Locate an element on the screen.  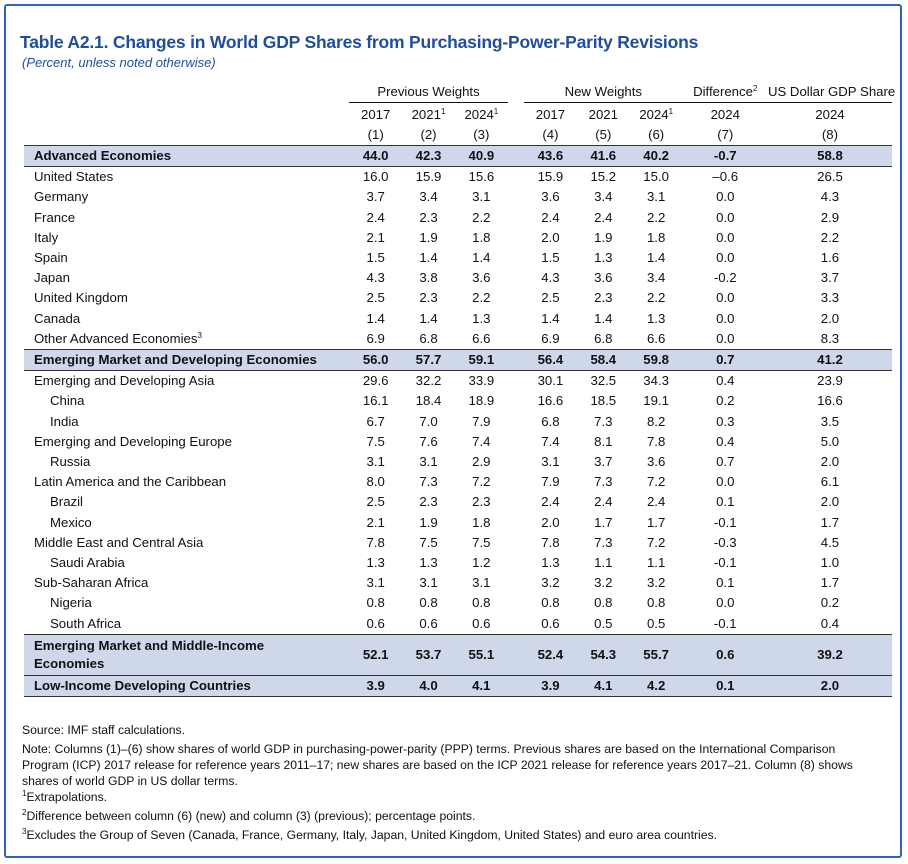
table-cell: 3.4 is located at coordinates (603, 197).